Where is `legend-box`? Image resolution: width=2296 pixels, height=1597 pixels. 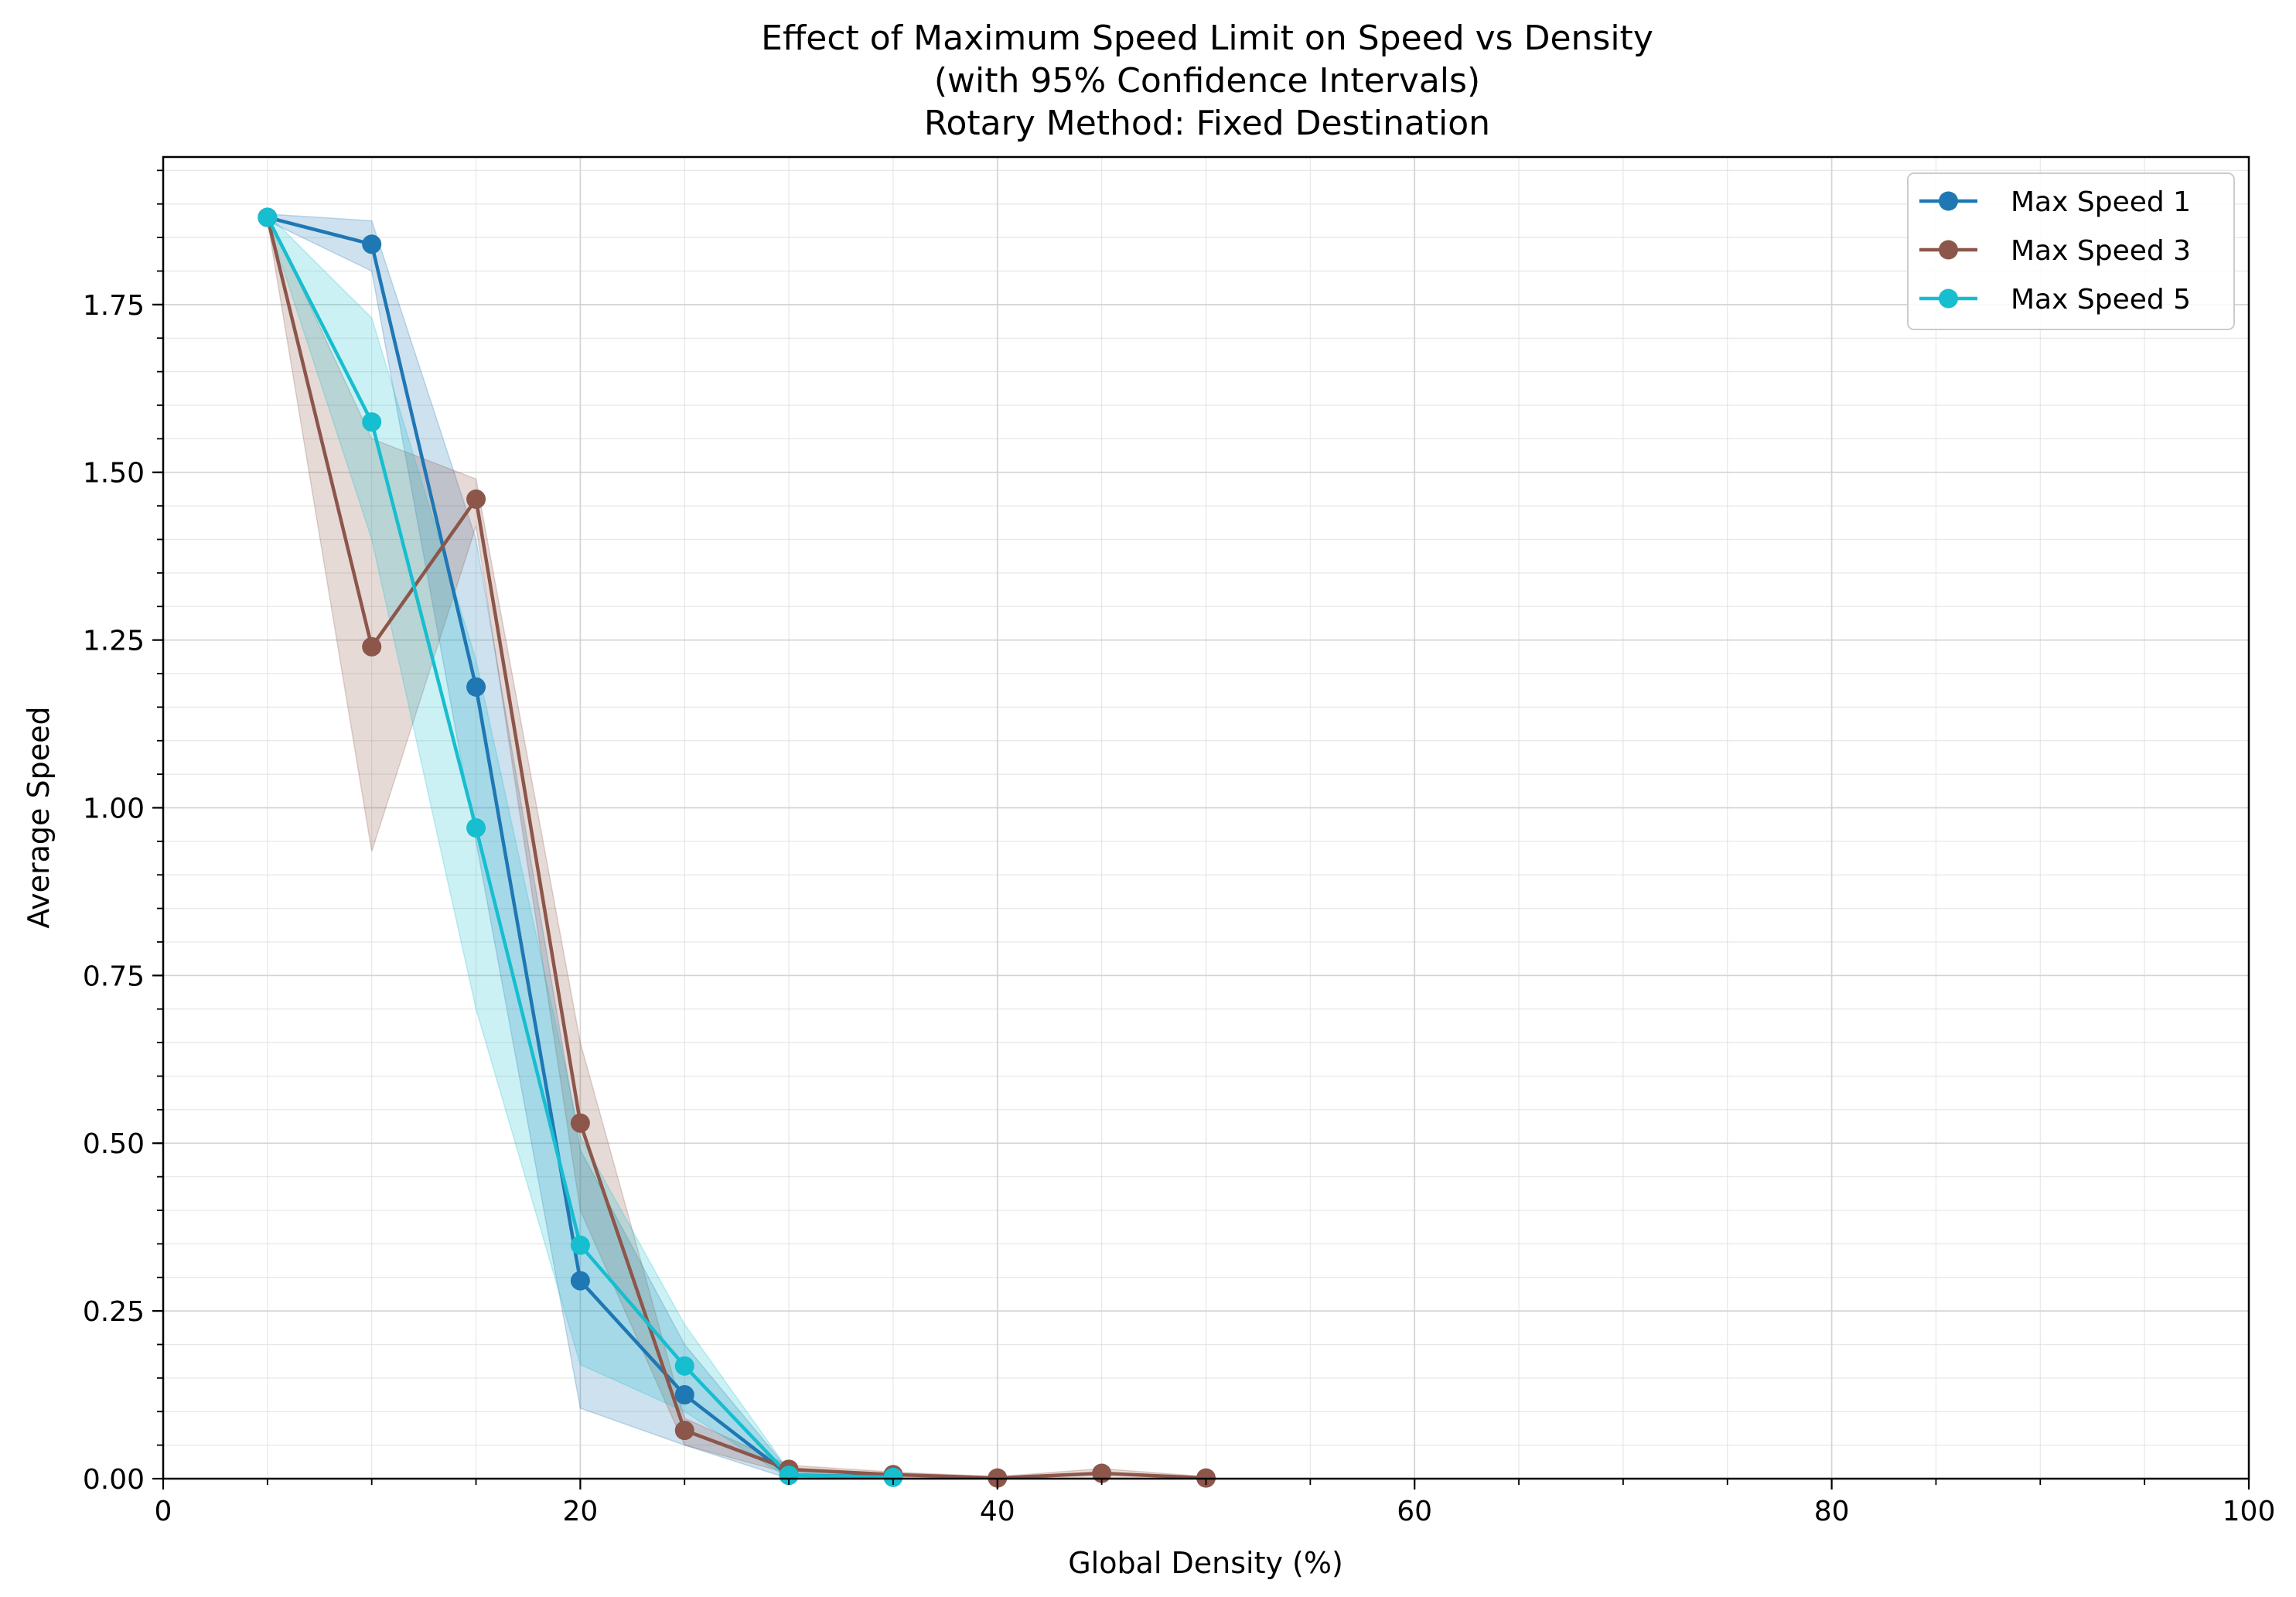 legend-box is located at coordinates (2071, 251).